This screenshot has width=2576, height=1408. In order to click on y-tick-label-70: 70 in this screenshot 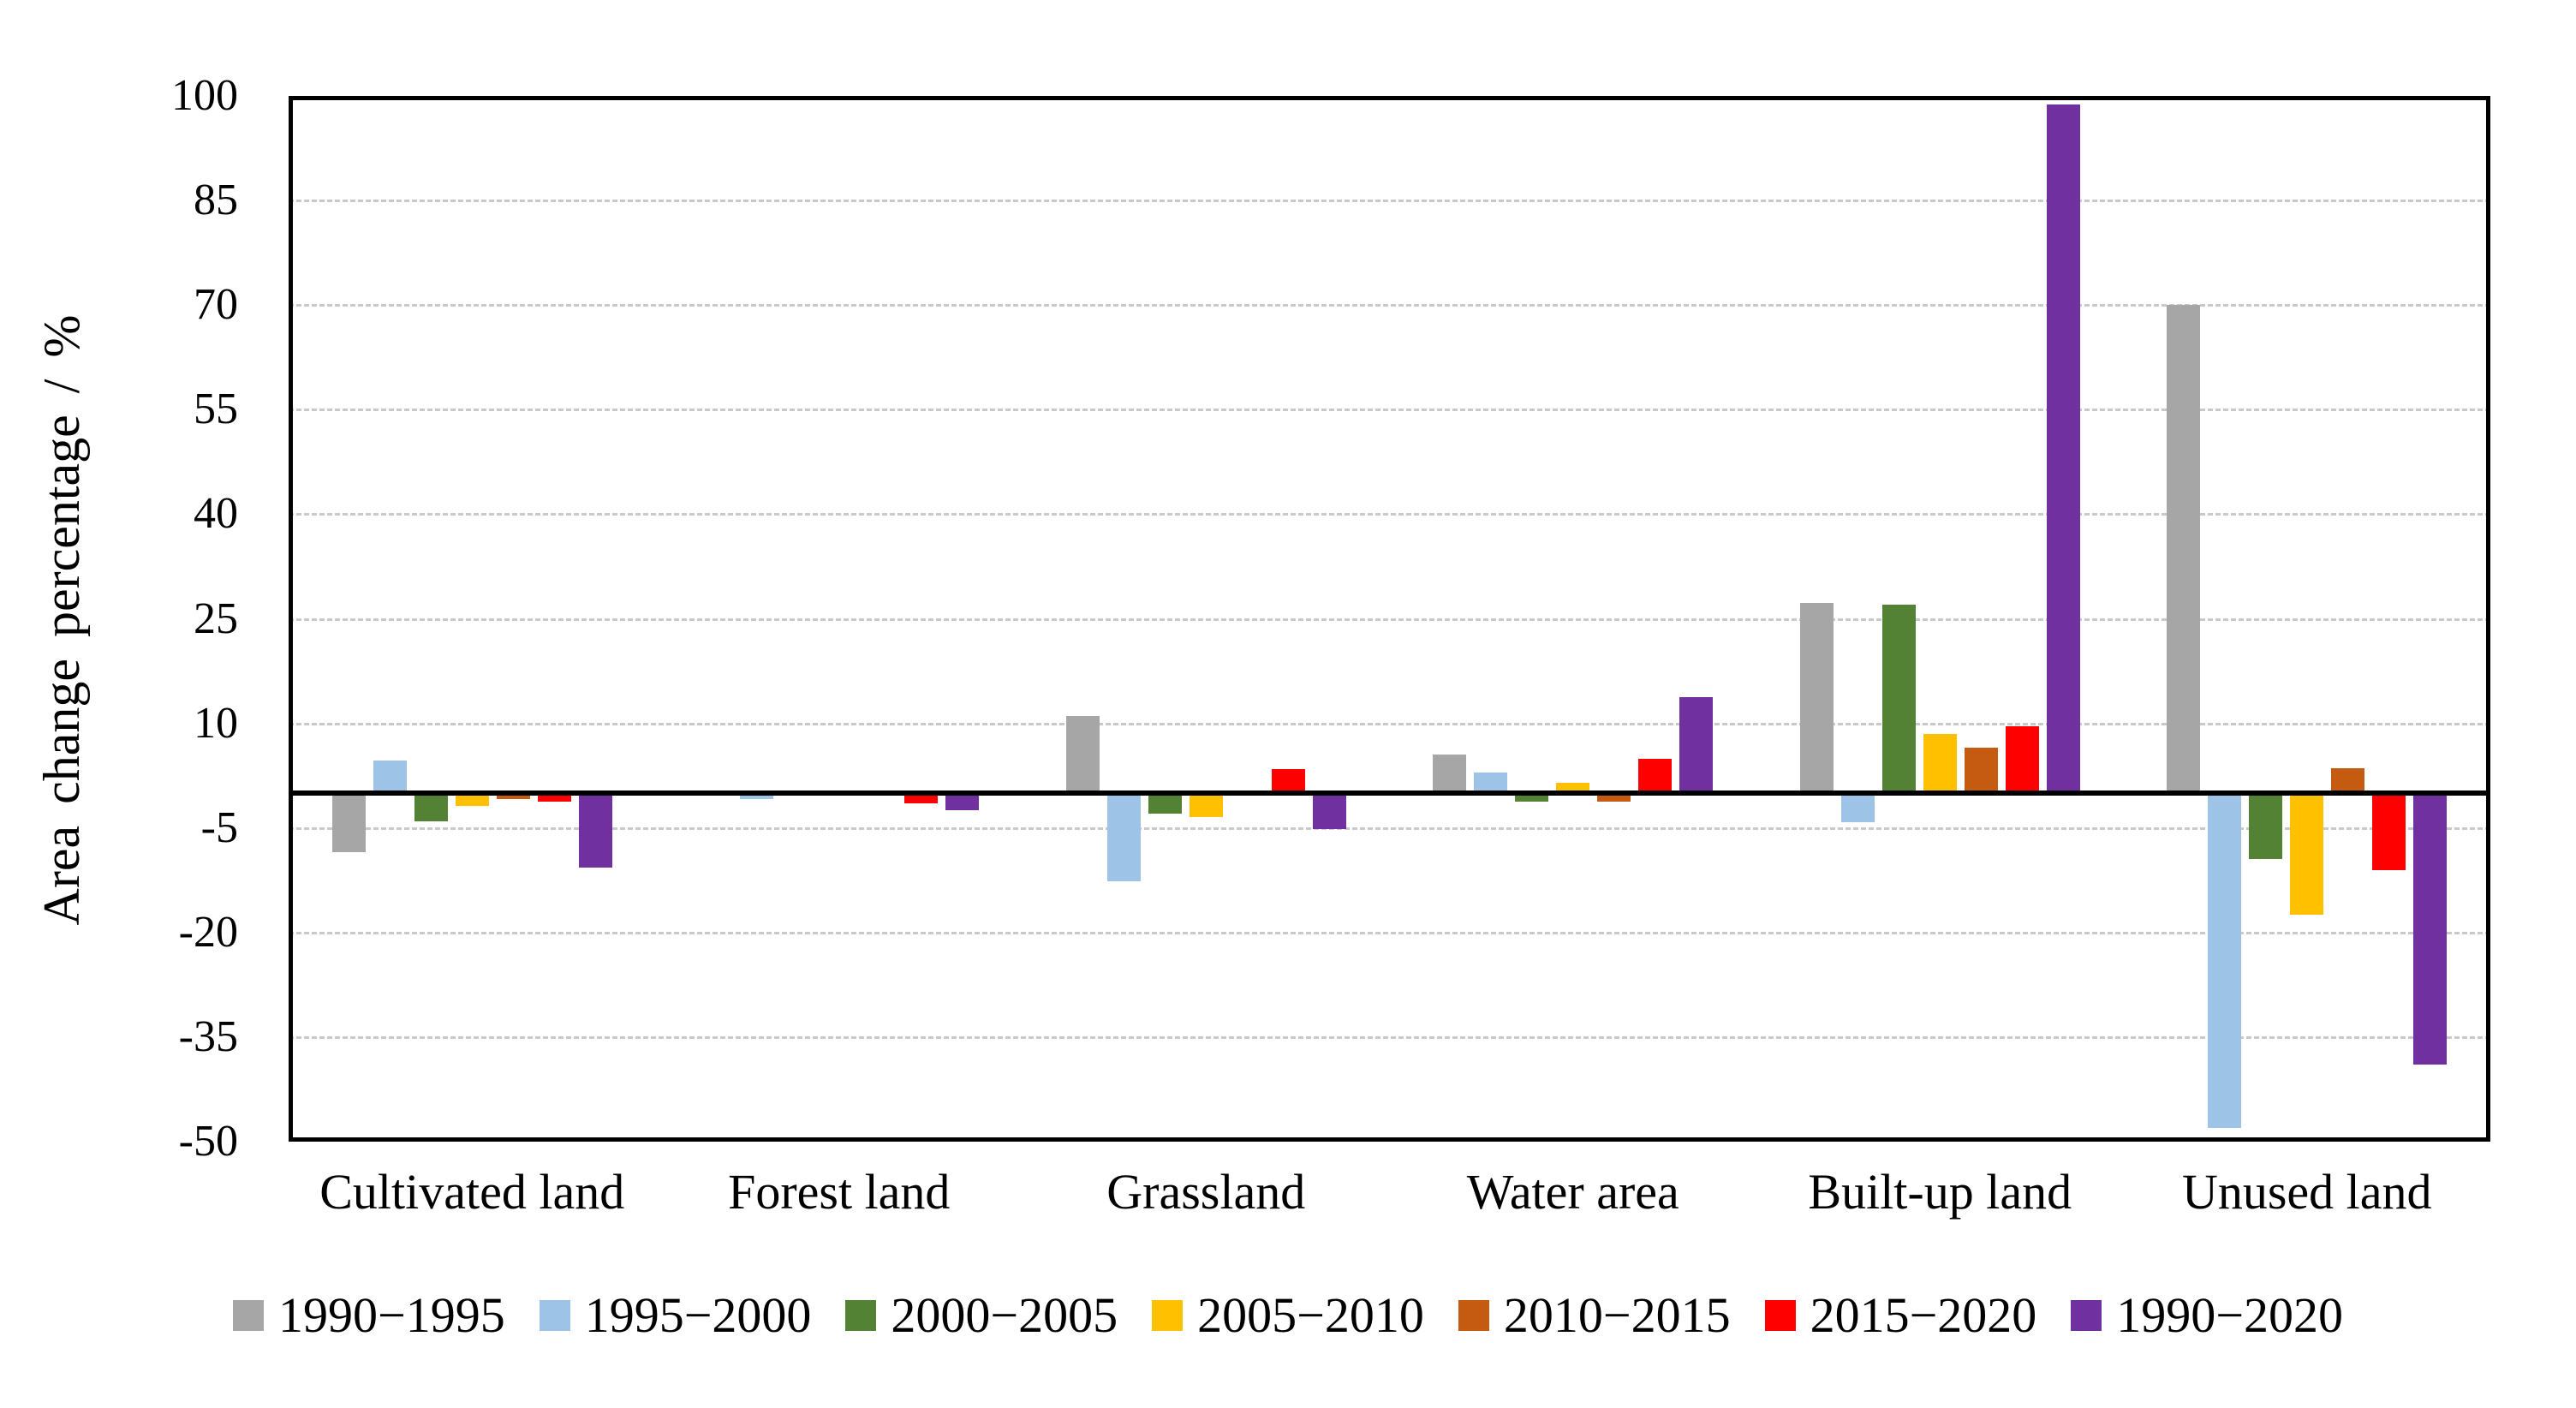, I will do `click(216, 305)`.